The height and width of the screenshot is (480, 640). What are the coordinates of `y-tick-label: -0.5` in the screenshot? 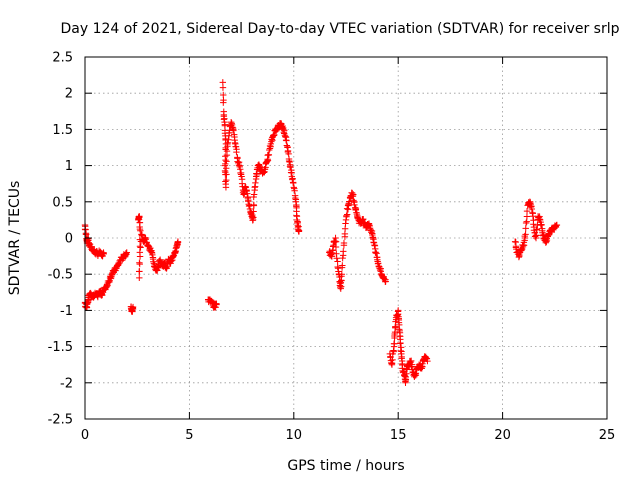 It's located at (60, 275).